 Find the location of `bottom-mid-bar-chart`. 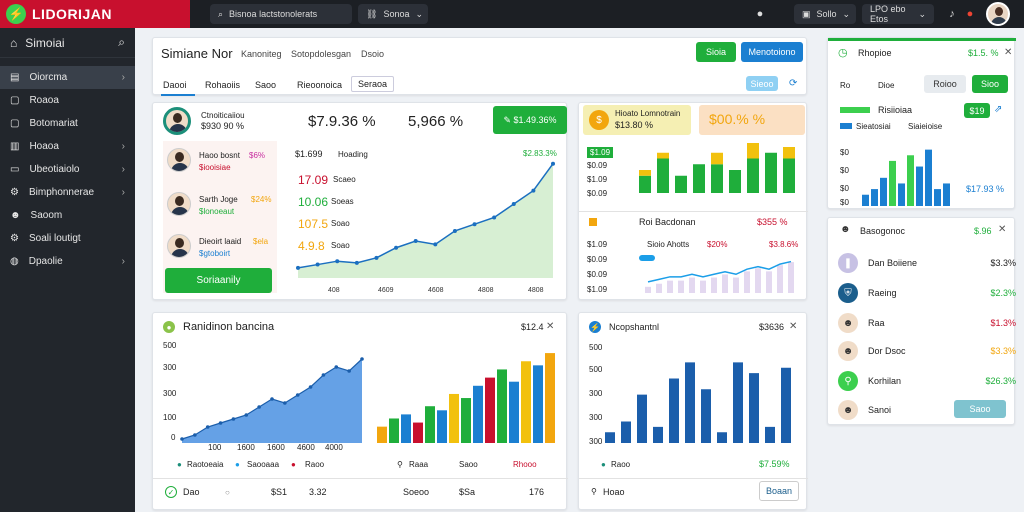

bottom-mid-bar-chart is located at coordinates (698, 402).